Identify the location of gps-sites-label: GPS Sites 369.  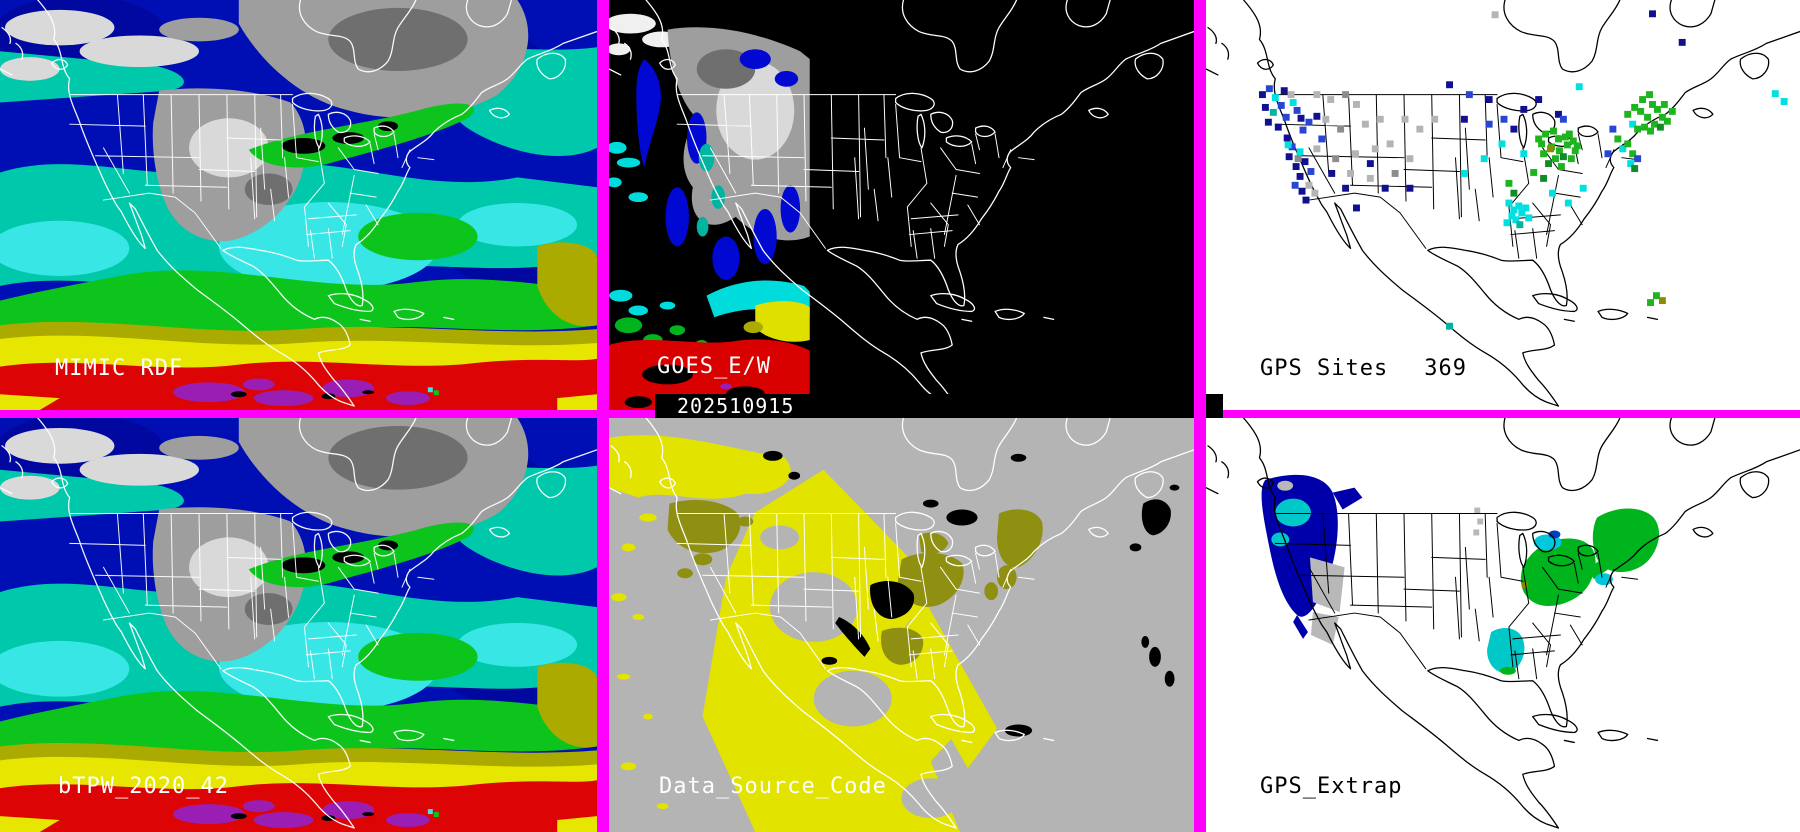
(1363, 368).